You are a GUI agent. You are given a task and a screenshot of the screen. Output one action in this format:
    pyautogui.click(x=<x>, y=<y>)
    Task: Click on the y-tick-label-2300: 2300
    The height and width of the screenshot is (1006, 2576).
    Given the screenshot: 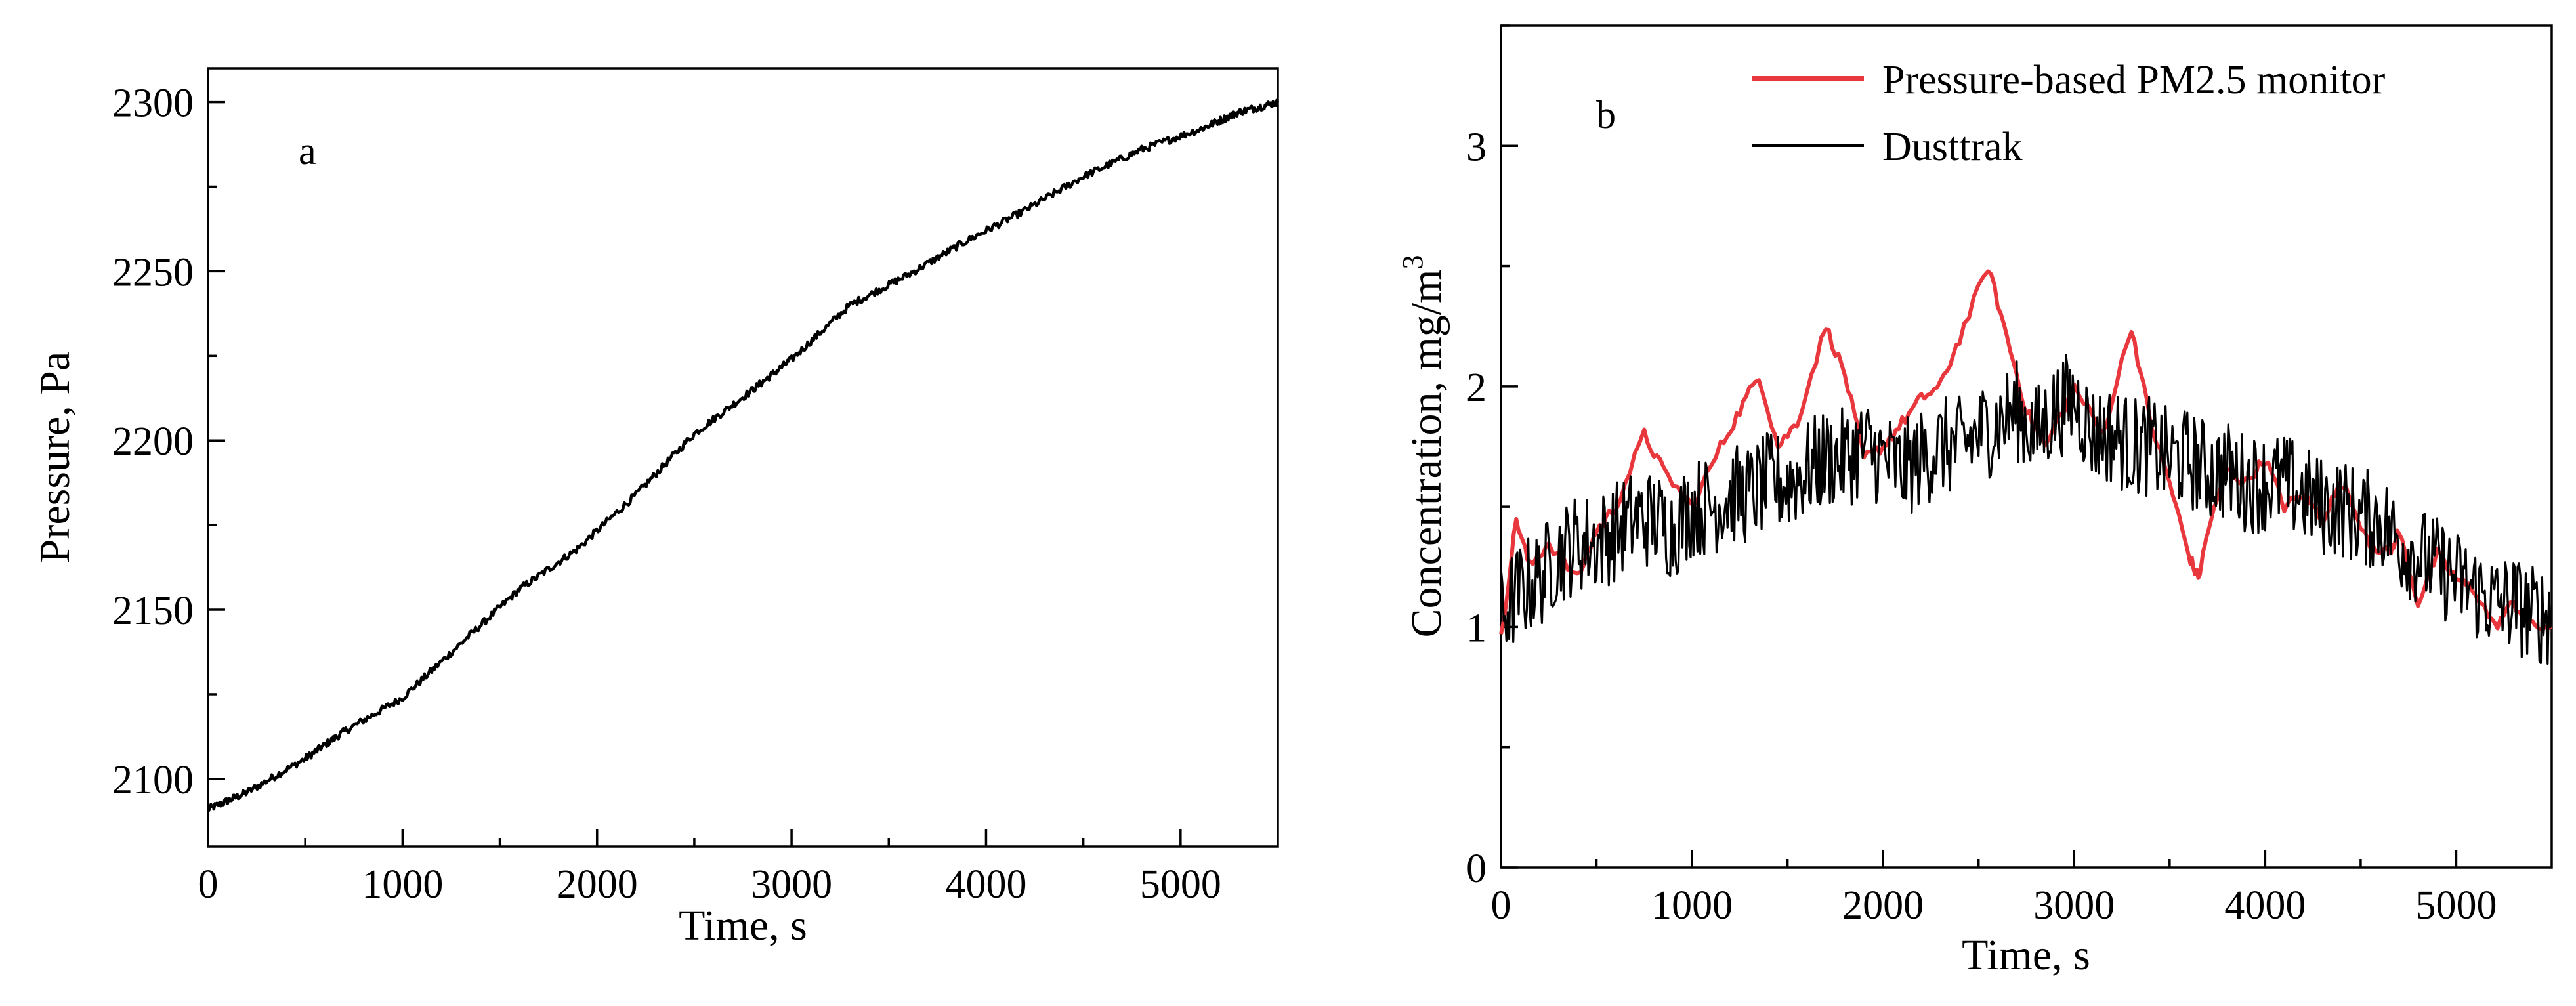 What is the action you would take?
    pyautogui.click(x=153, y=103)
    